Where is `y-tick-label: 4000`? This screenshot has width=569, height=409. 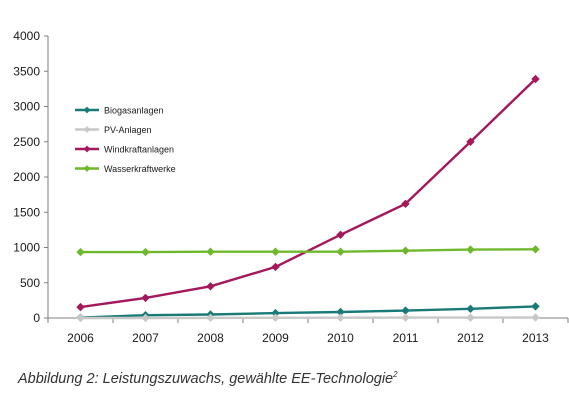
y-tick-label: 4000 is located at coordinates (26, 36).